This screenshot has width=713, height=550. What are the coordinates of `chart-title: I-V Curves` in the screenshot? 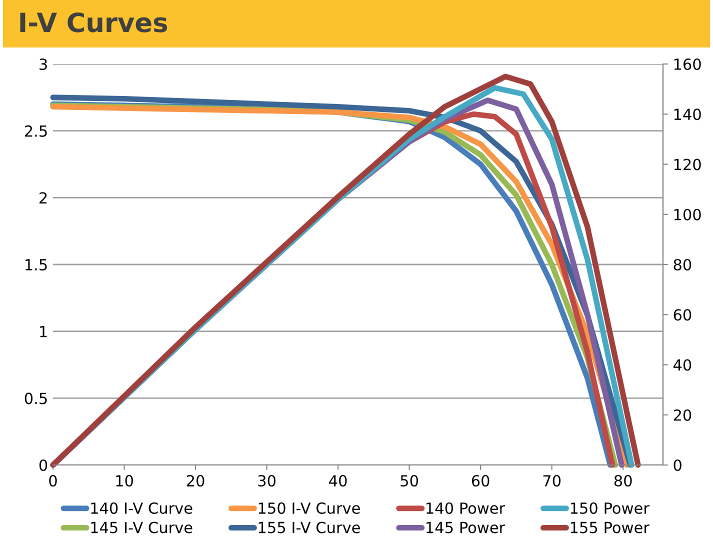 It's located at (94, 22).